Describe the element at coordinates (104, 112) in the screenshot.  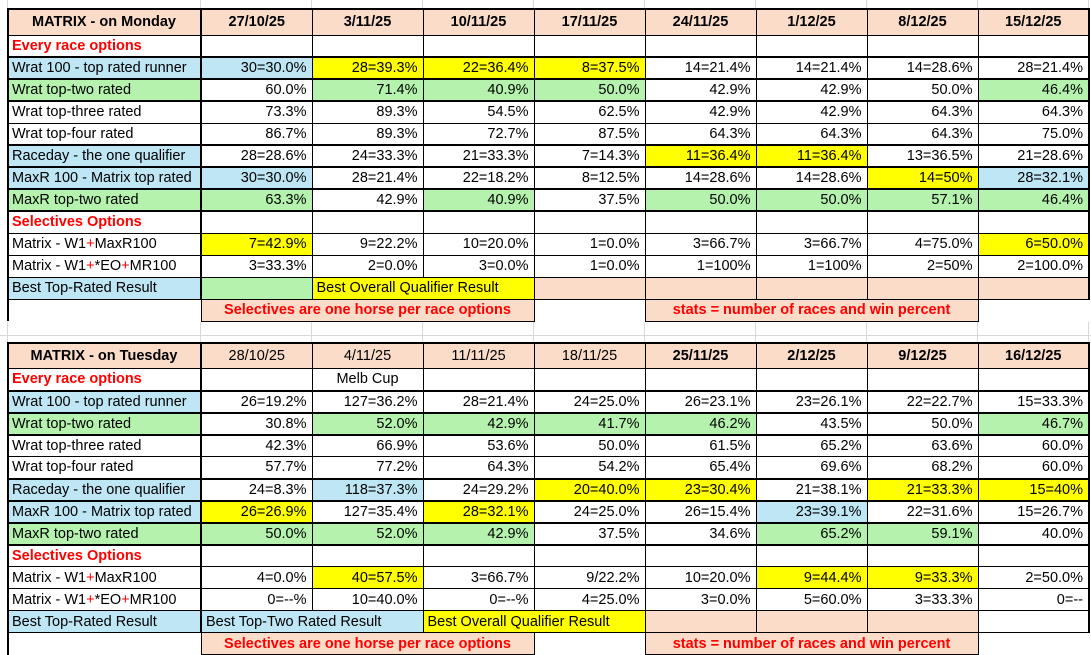
I see `row-label: Wrat top-three rated` at that location.